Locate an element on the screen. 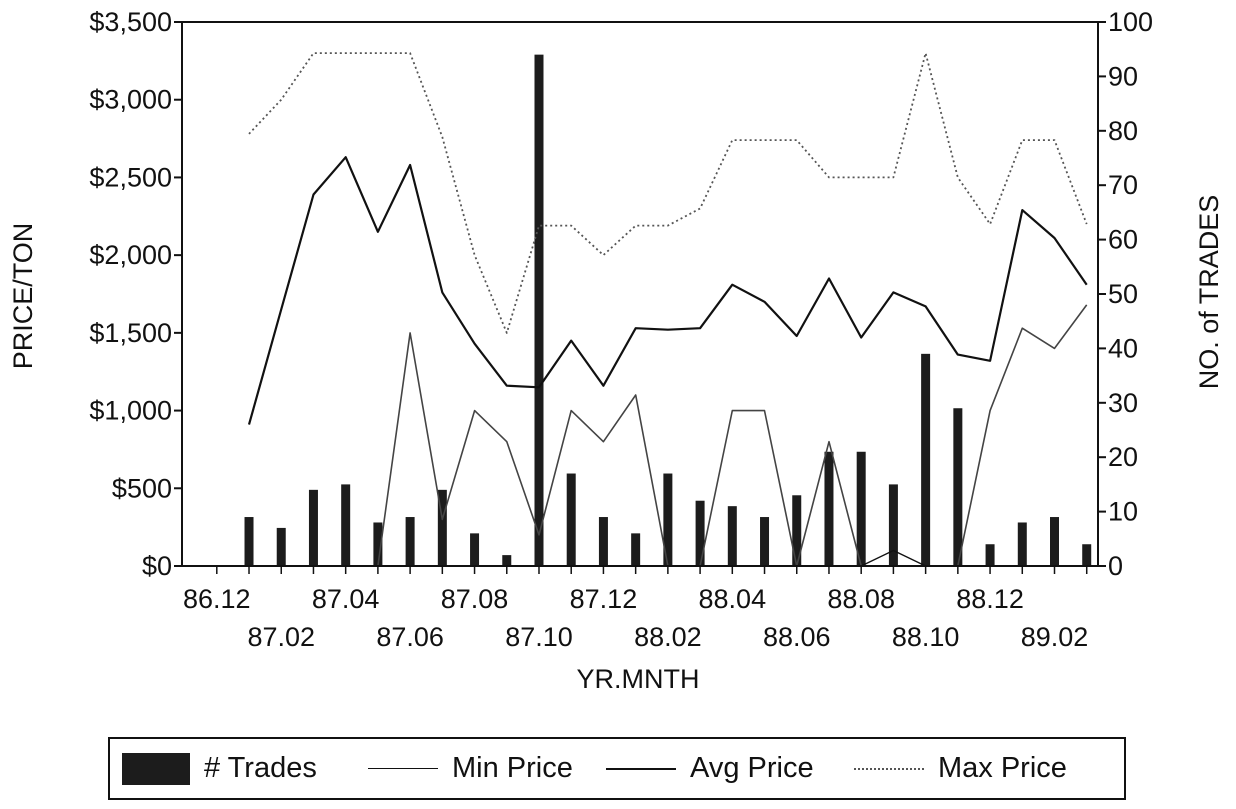 This screenshot has width=1236, height=809. legend: # Trades Min Price Avg Price Max Price is located at coordinates (617, 768).